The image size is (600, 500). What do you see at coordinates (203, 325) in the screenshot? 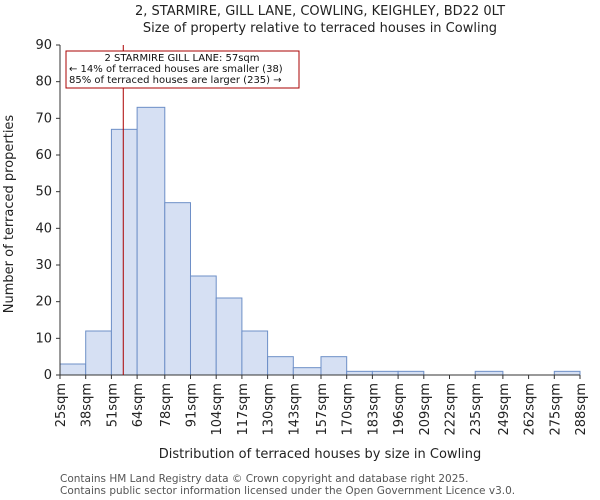
I see `bar-91sqm` at bounding box center [203, 325].